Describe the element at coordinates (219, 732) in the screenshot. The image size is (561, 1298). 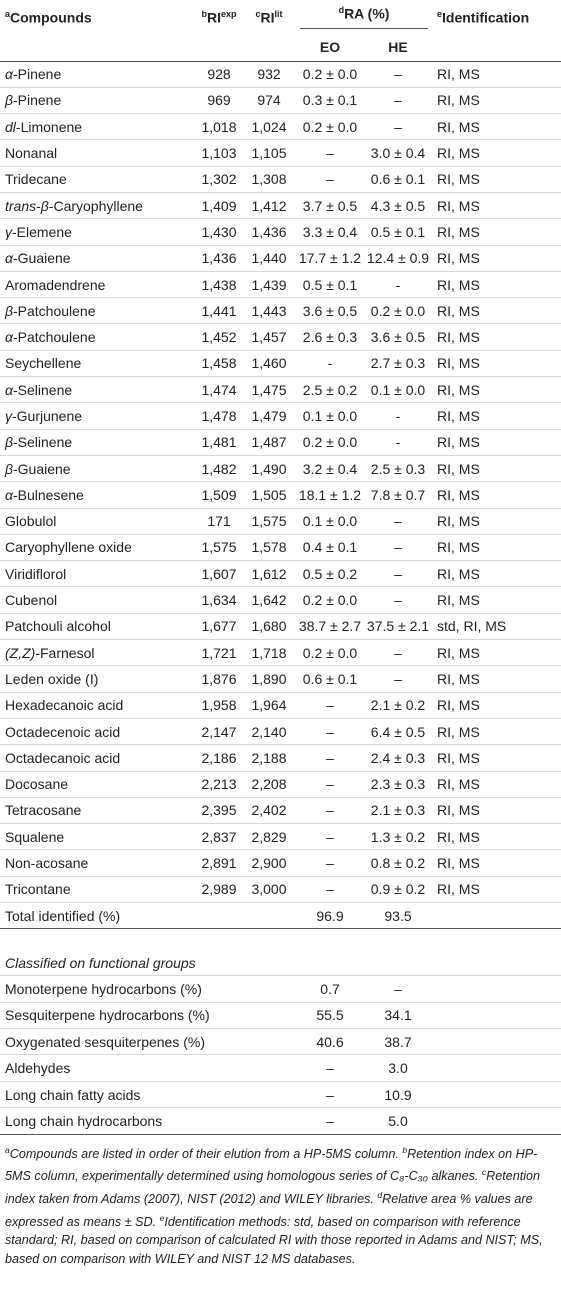
I see `ri-exp: 2,147` at that location.